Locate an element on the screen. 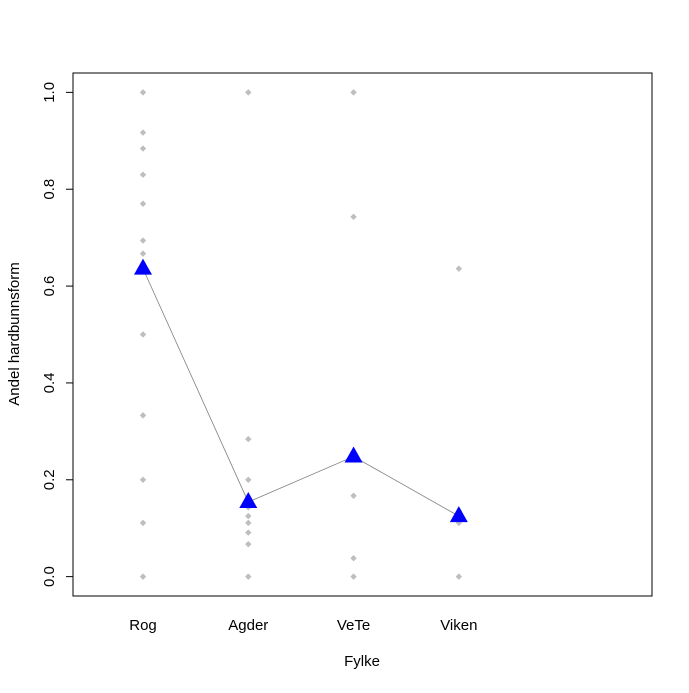  y-tick-label: 1.0 is located at coordinates (49, 92).